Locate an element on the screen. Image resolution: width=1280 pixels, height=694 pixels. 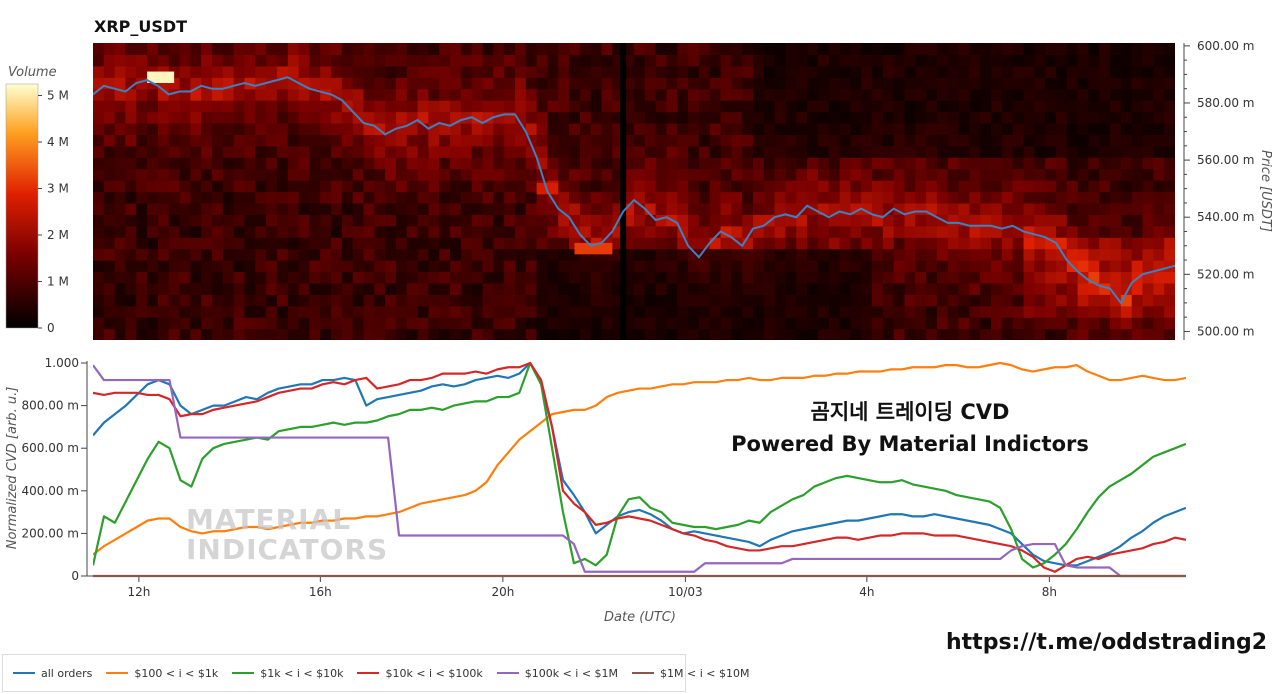
legend-item: $1M < i < $10M is located at coordinates (690, 673).